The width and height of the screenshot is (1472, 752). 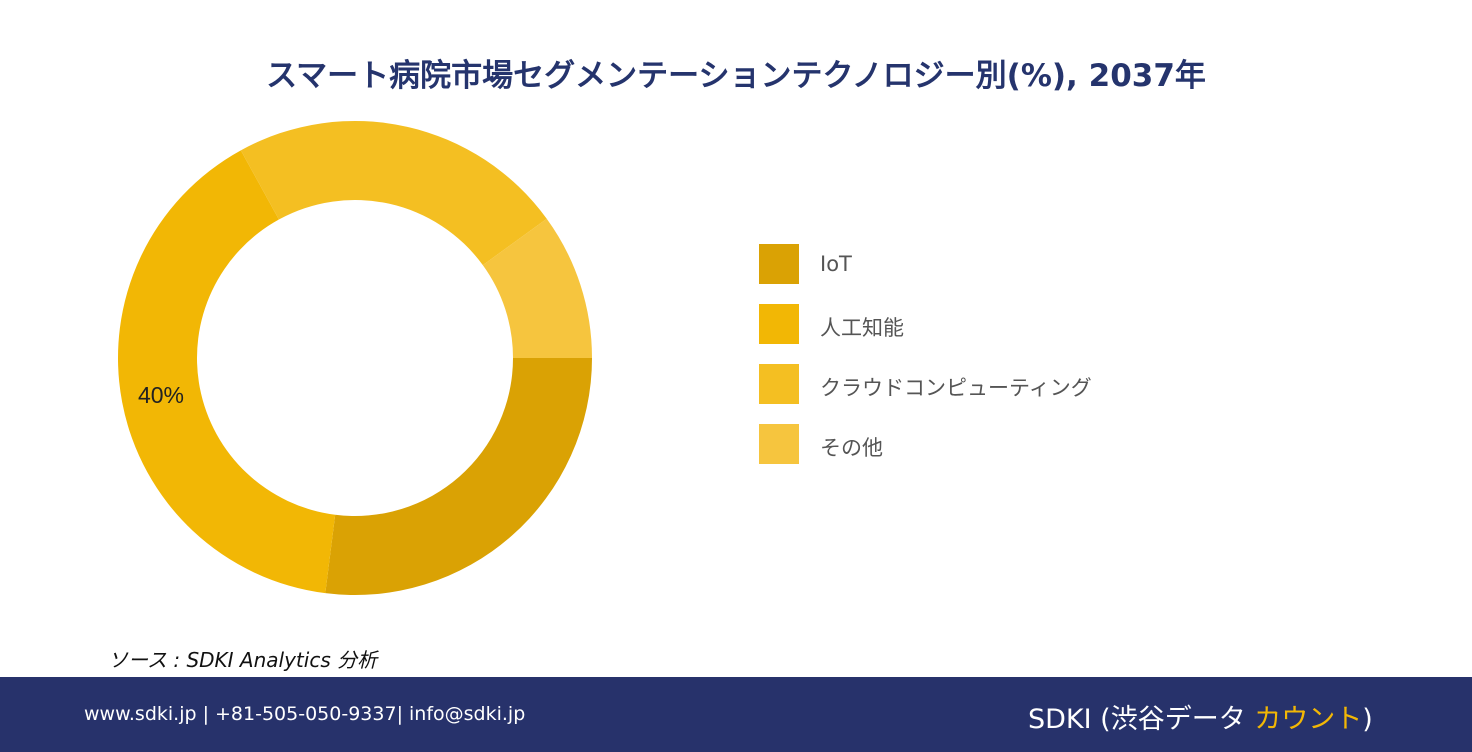 I want to click on brand-accent: カウント, so click(x=1308, y=719).